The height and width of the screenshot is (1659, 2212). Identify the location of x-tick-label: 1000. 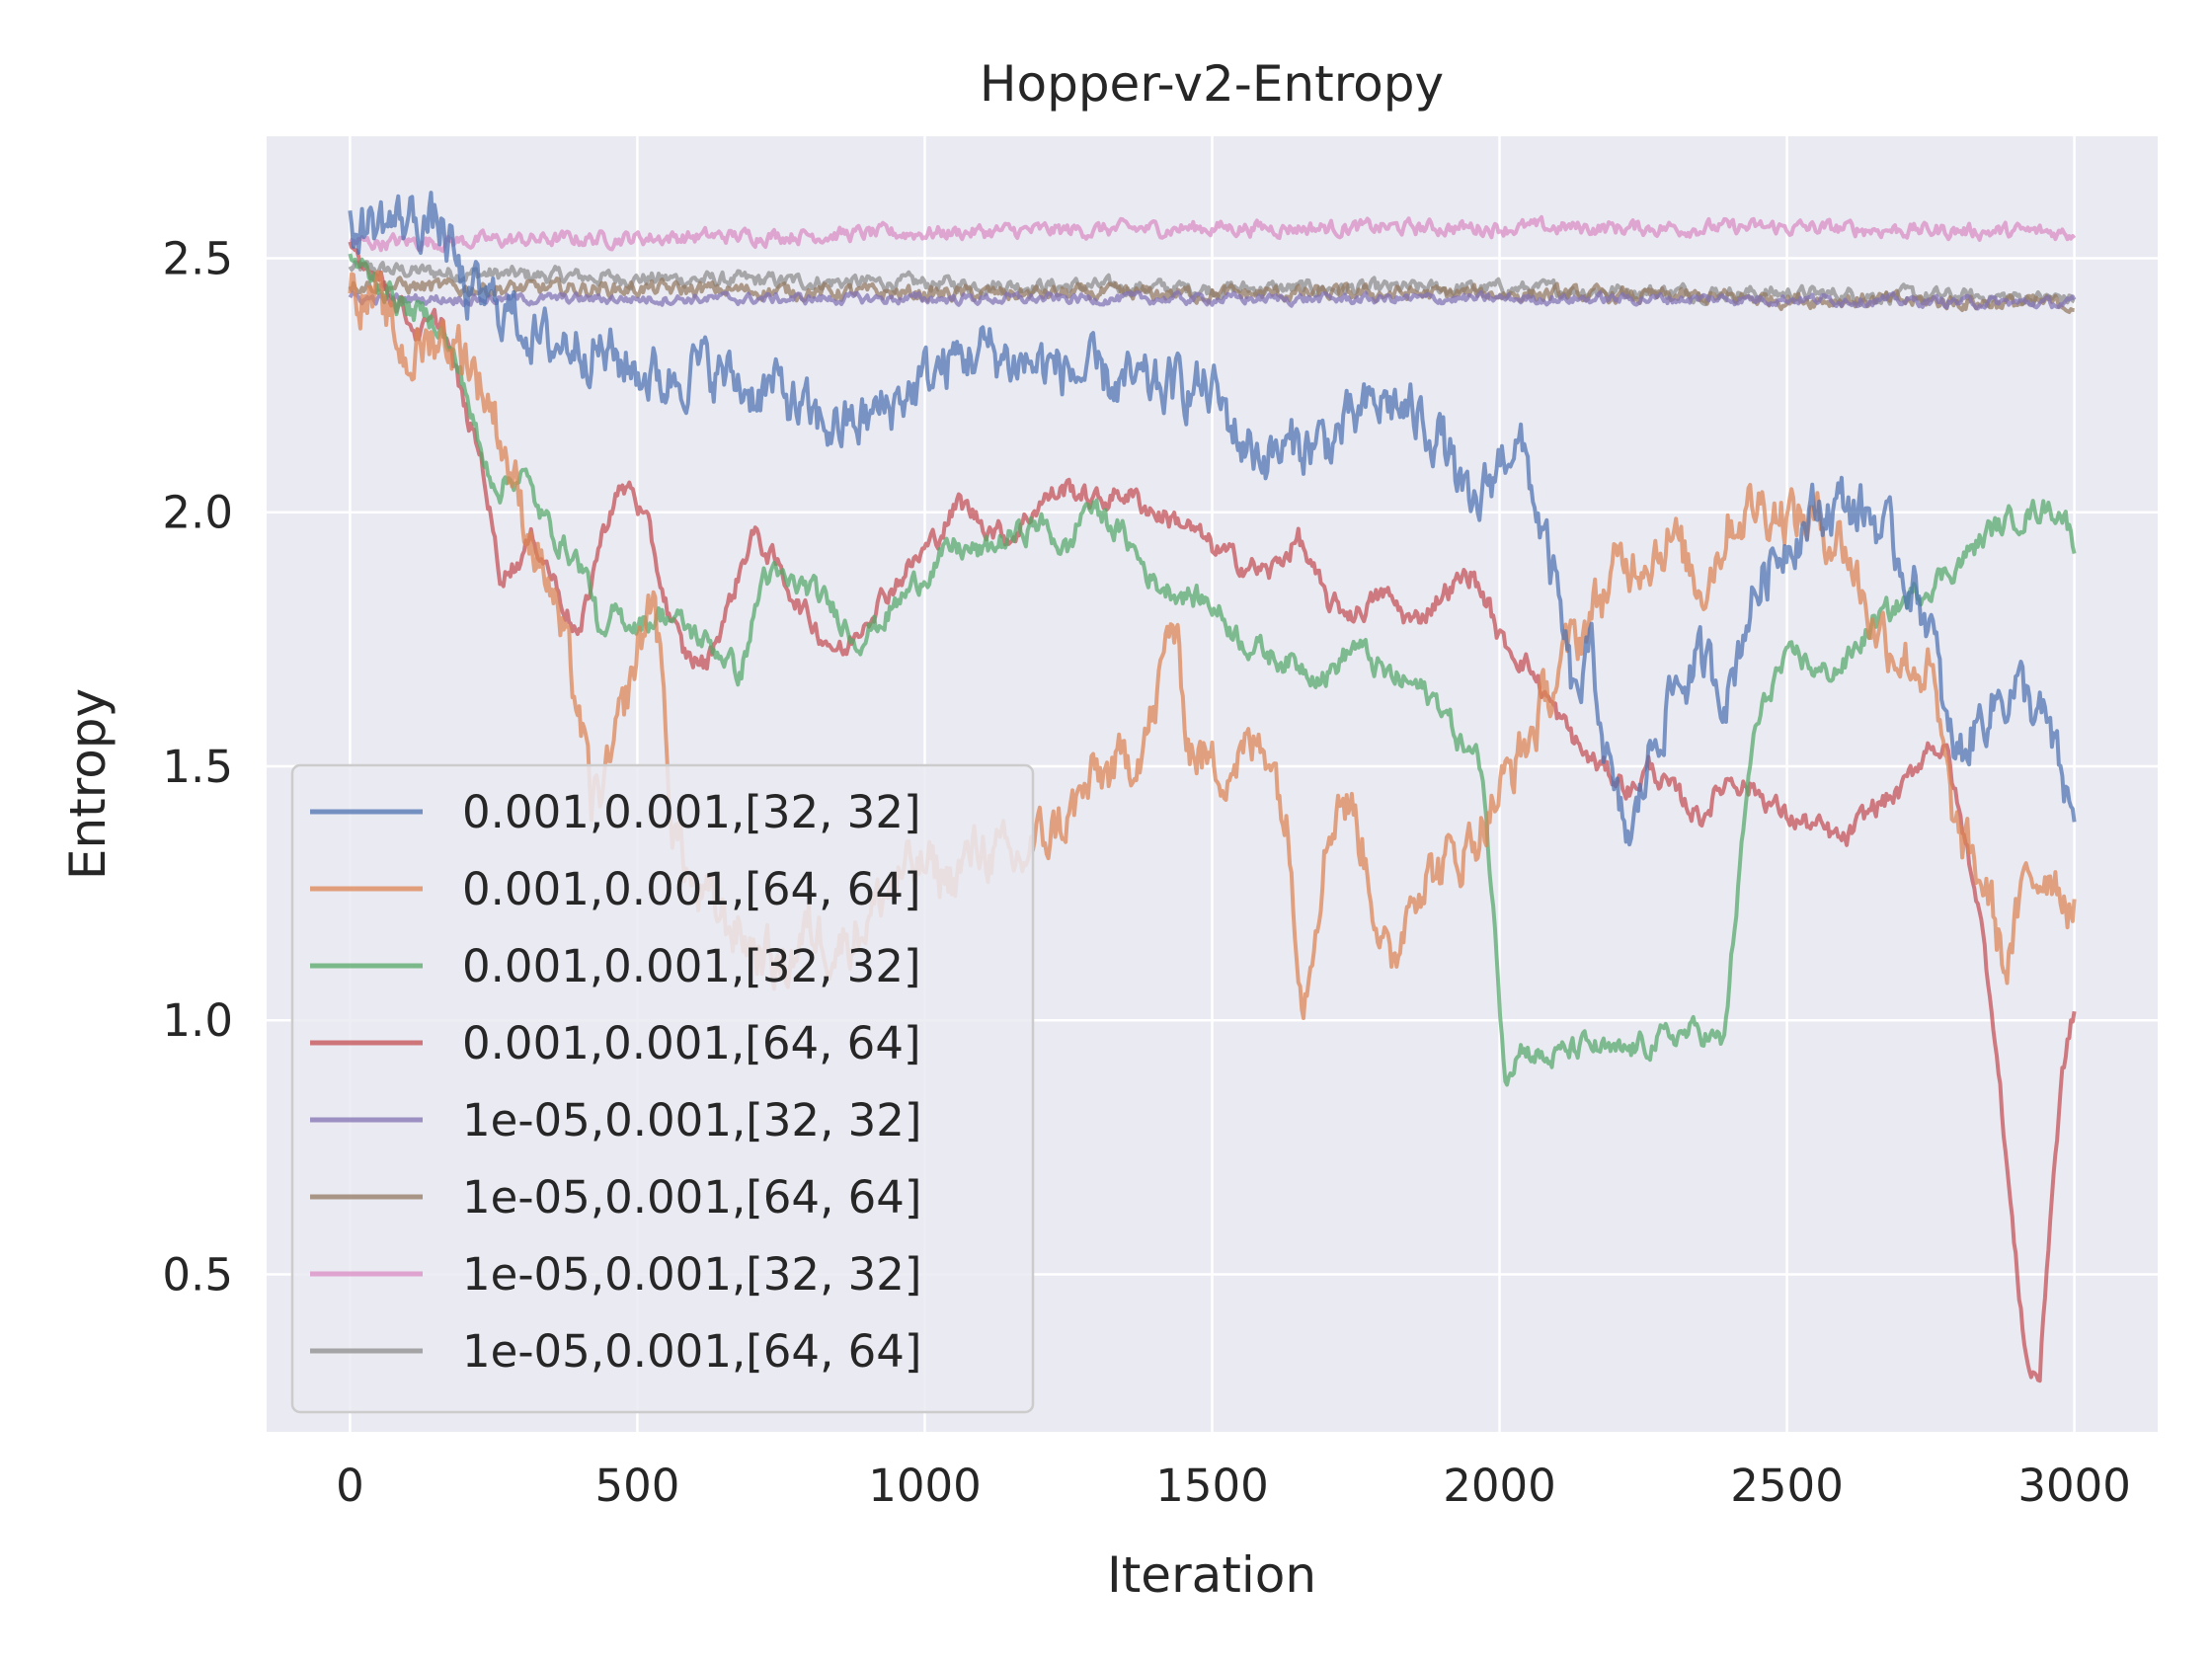
(925, 1486).